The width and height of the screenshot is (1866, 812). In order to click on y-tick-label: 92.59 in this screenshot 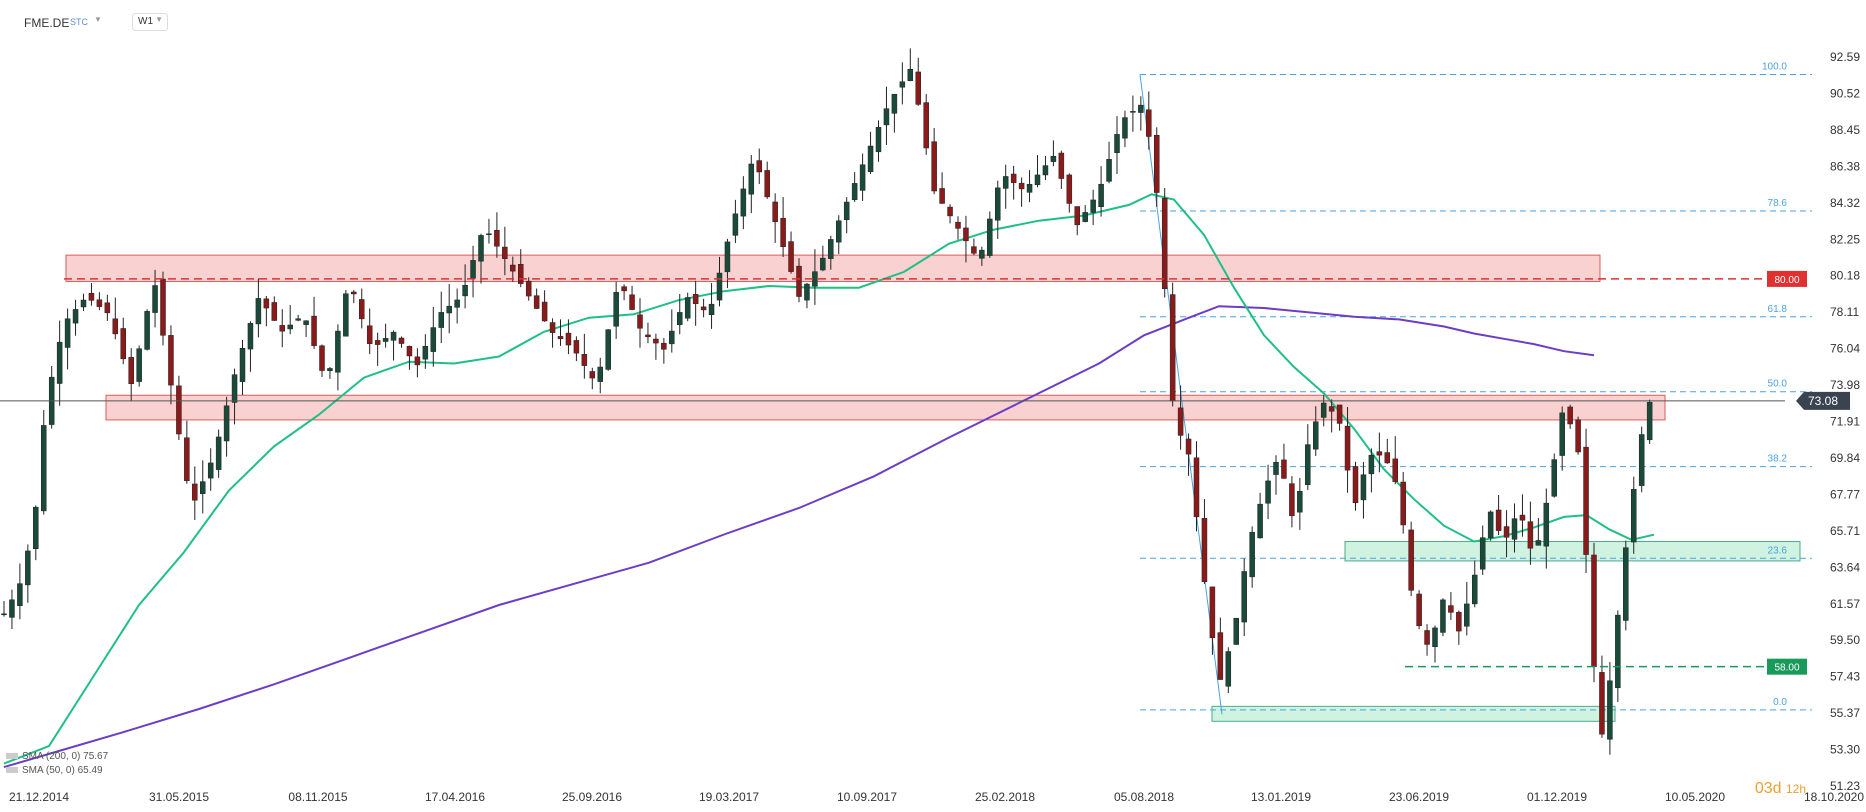, I will do `click(1845, 57)`.